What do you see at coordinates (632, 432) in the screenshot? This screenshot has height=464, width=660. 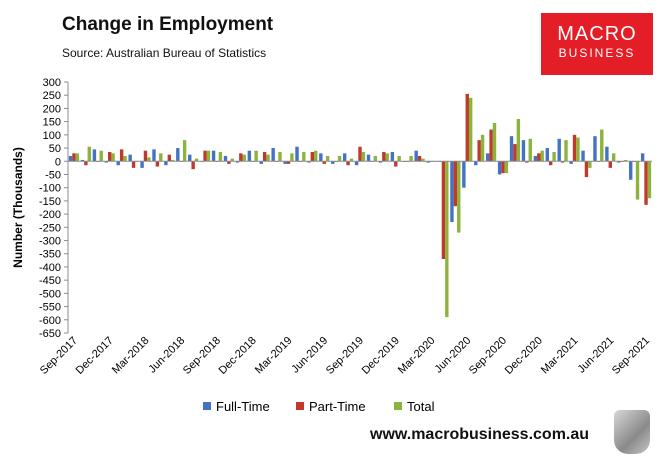 I see `wolf-mascot-icon` at bounding box center [632, 432].